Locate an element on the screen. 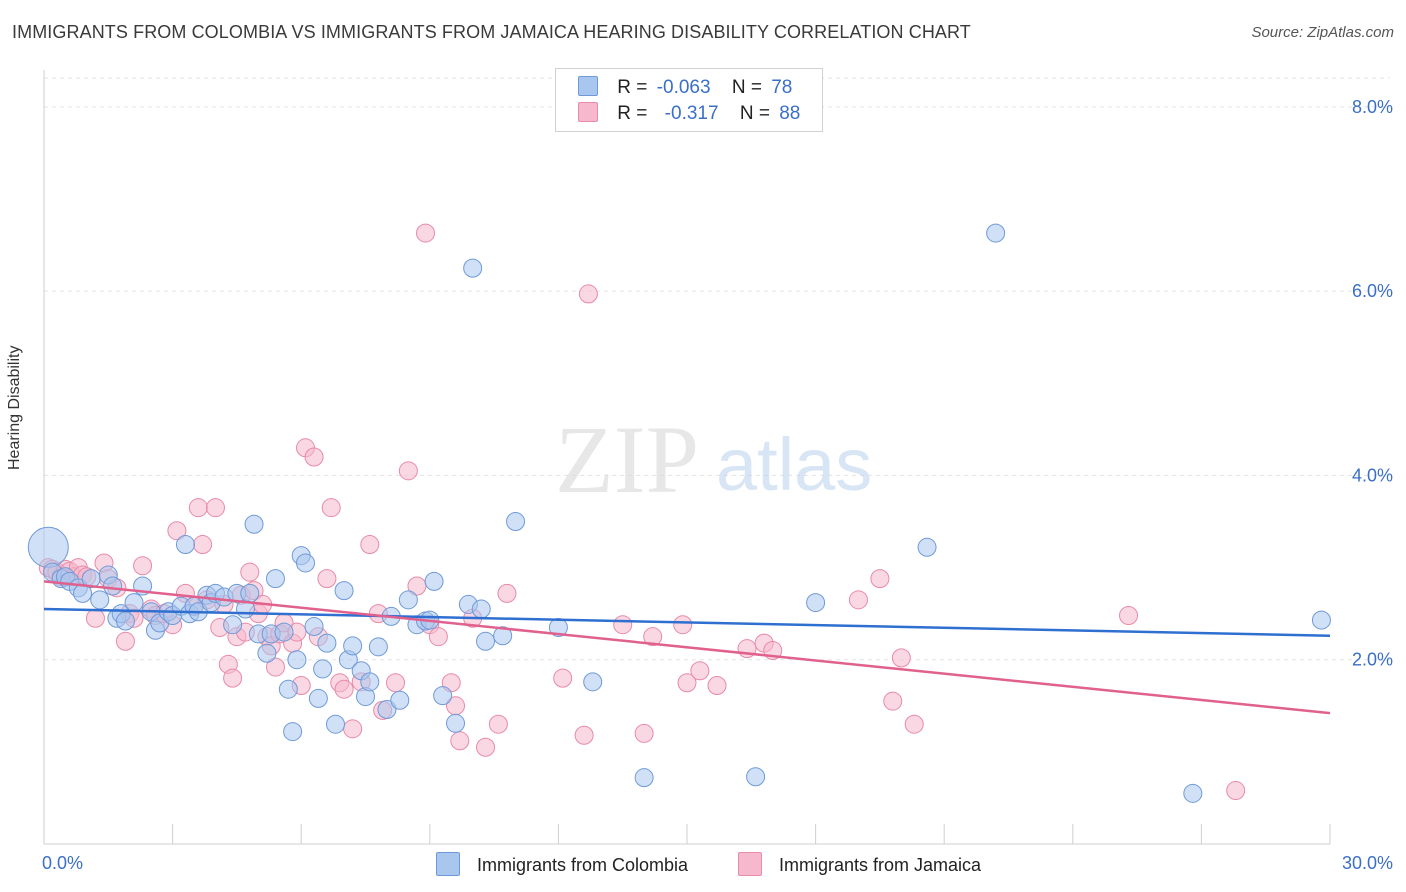 The height and width of the screenshot is (892, 1406). legend-swatch-jamaica is located at coordinates (588, 112).